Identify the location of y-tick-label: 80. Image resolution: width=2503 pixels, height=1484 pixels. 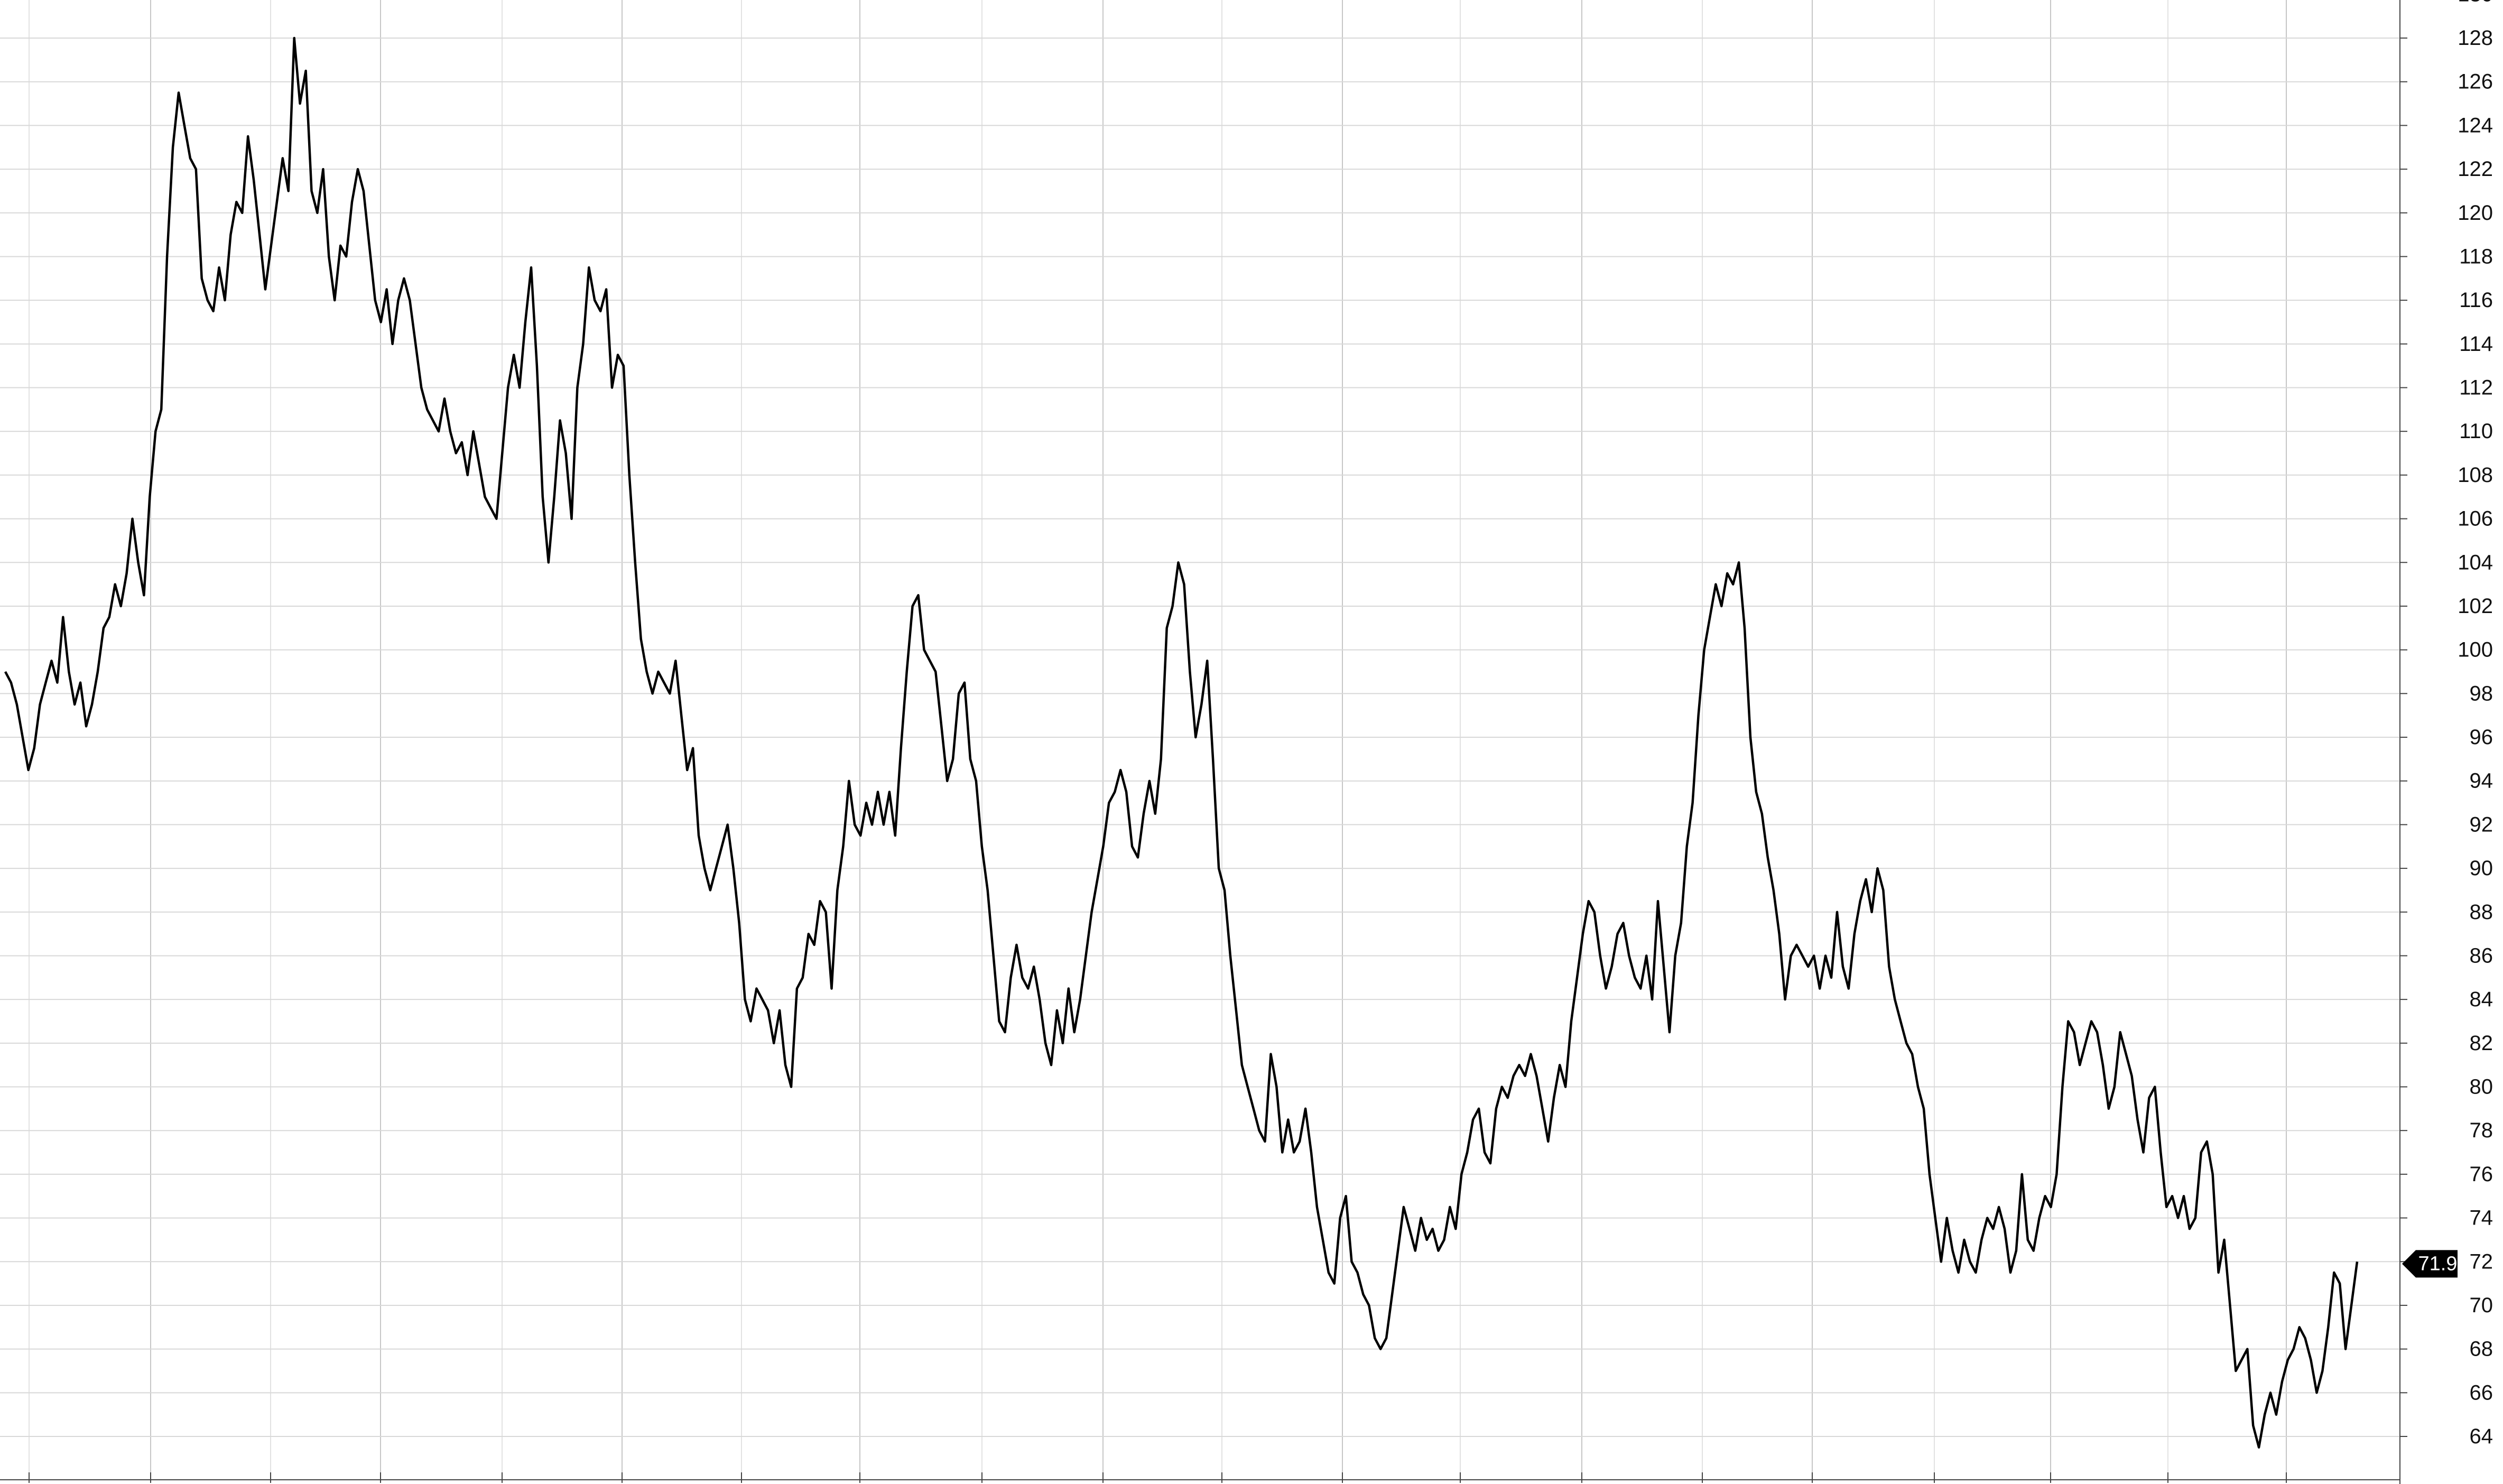
(2481, 1087).